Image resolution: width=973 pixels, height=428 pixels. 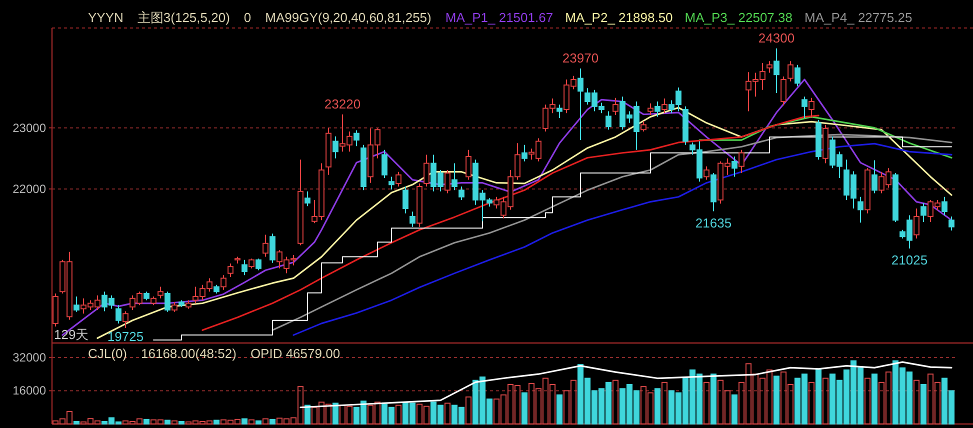 What do you see at coordinates (580, 58) in the screenshot?
I see `annotation: 23970` at bounding box center [580, 58].